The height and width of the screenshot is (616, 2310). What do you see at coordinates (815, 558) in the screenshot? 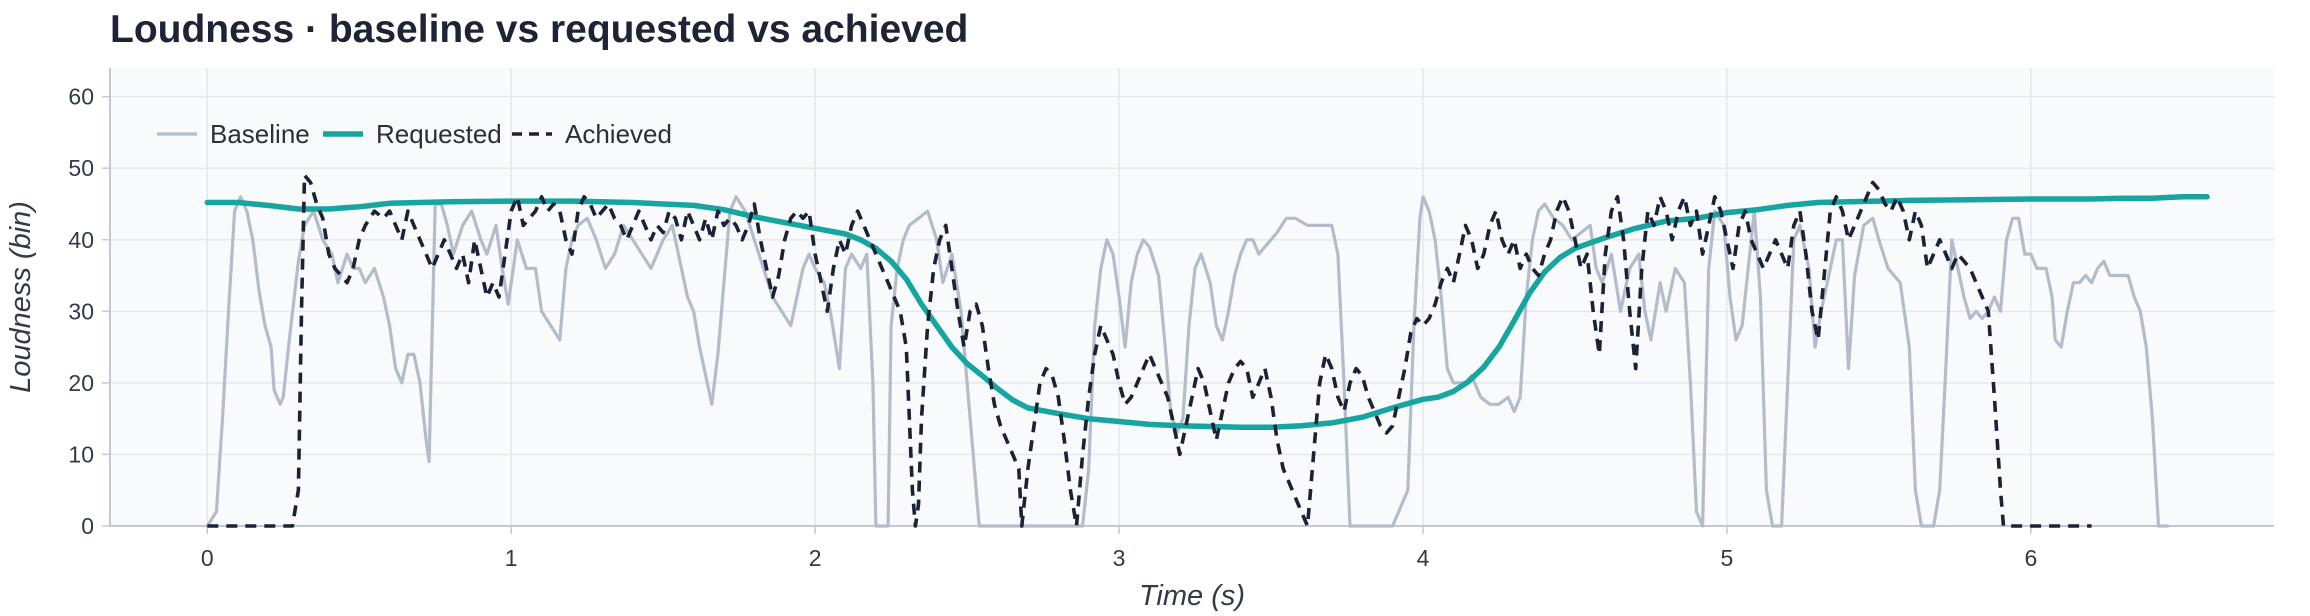
I see `x-tick-label: 2` at bounding box center [815, 558].